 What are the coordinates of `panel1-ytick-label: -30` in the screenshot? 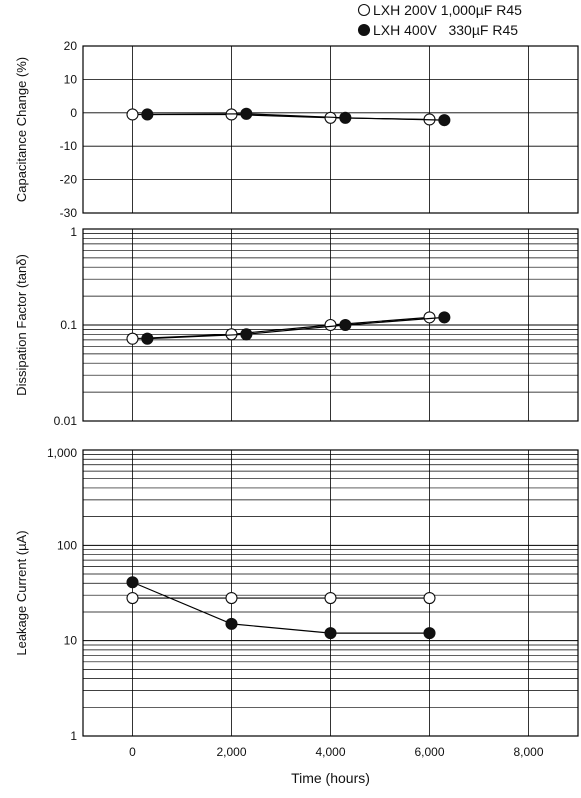 It's located at (69, 213).